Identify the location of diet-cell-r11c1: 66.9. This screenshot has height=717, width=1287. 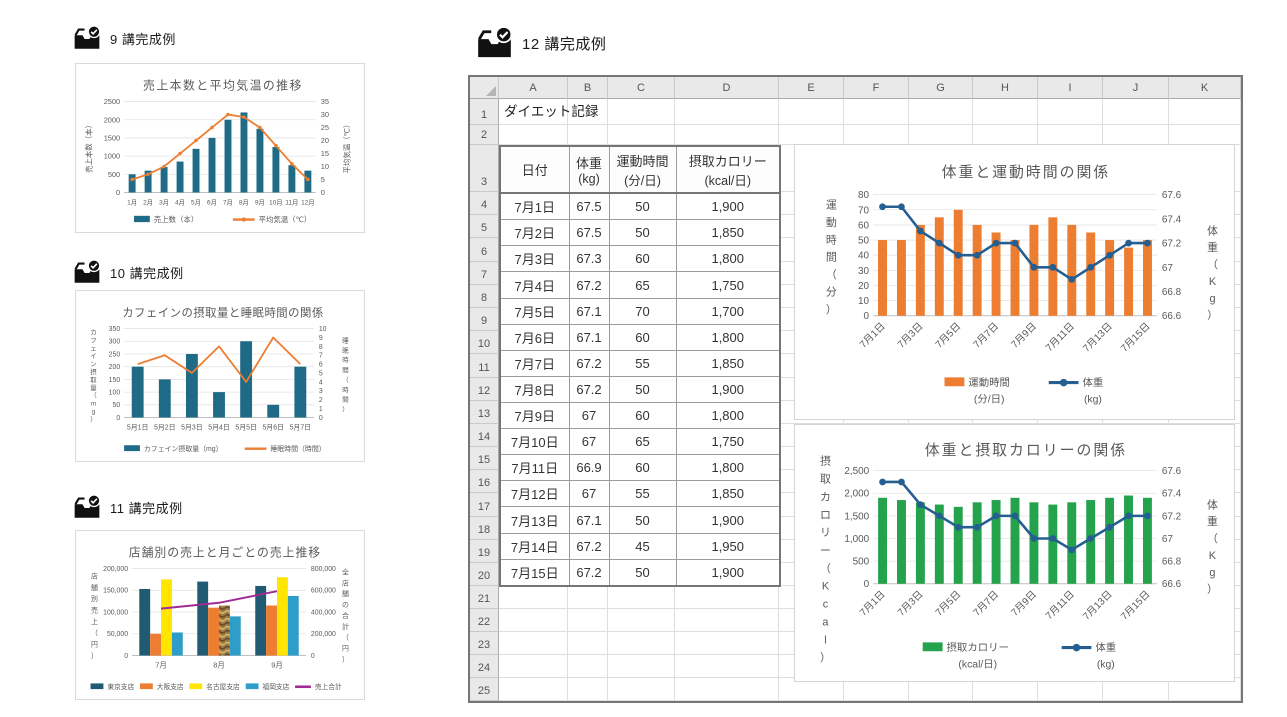
(589, 468).